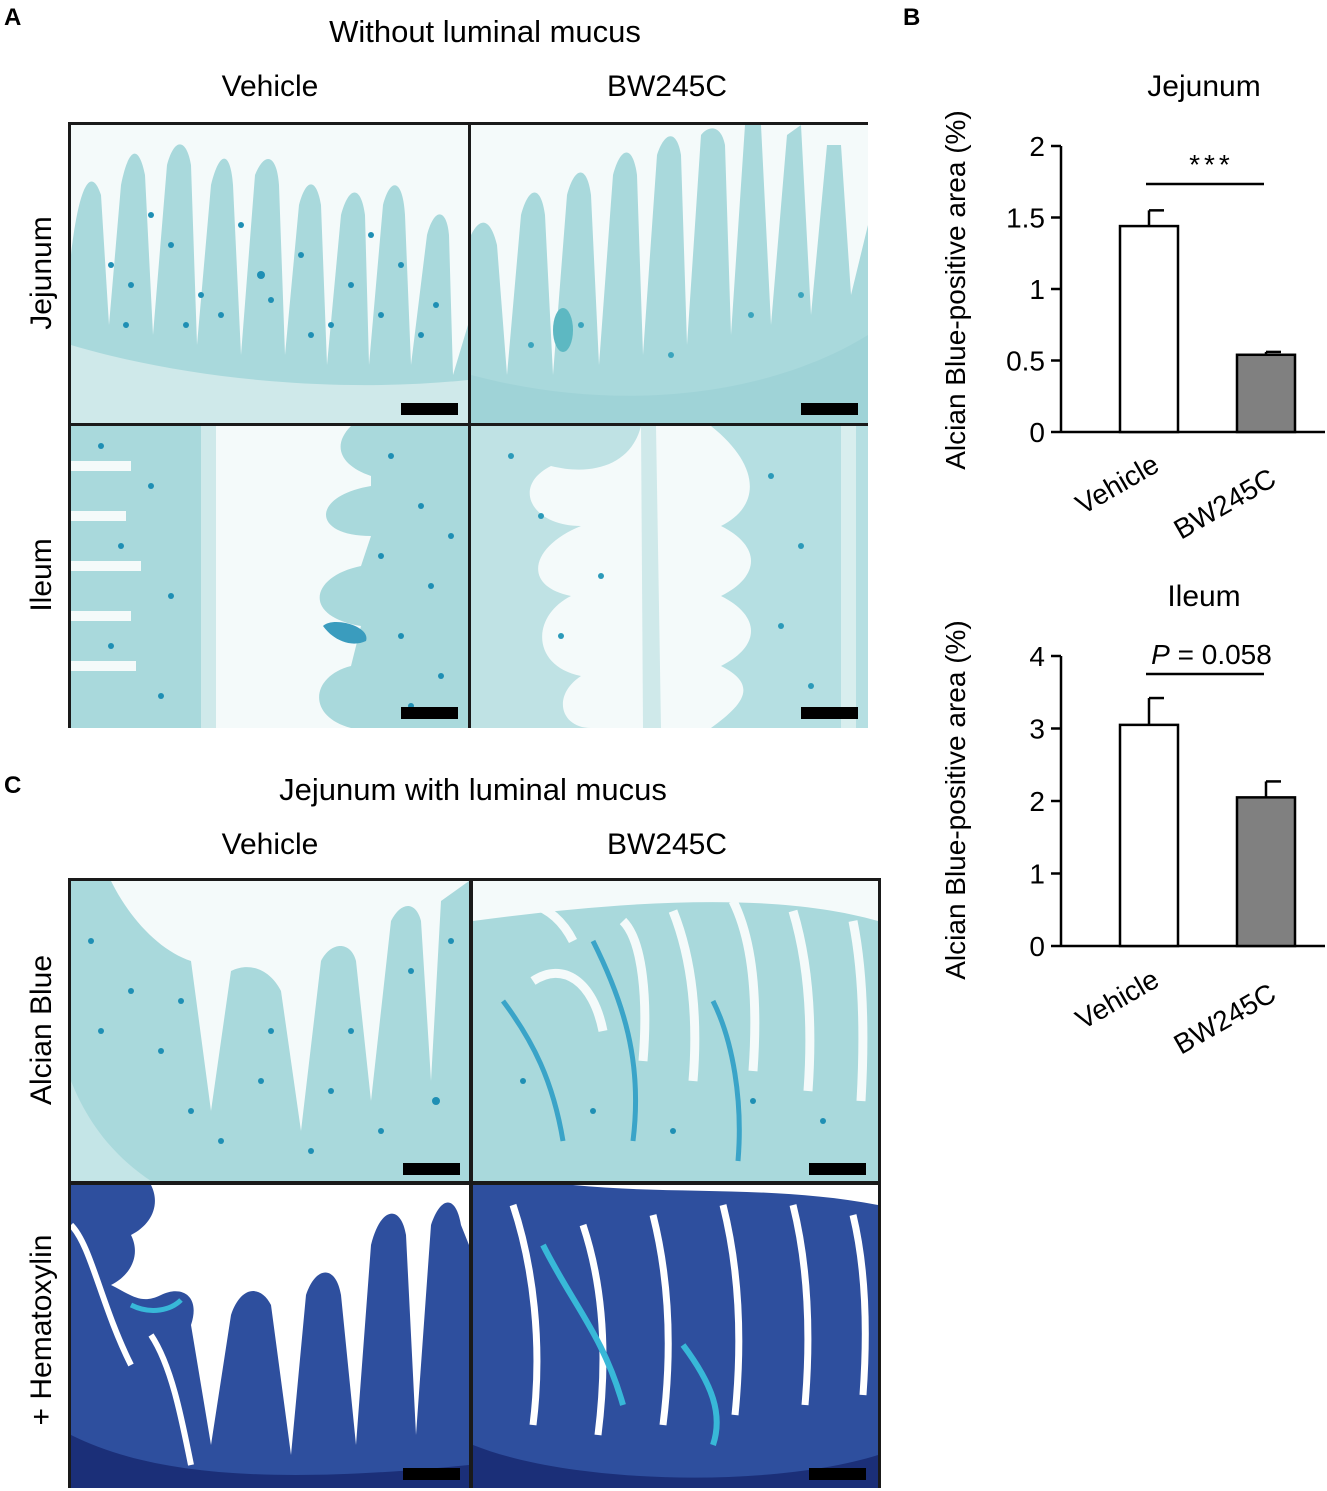  I want to click on micrograph-jejunum-vehicle, so click(269, 274).